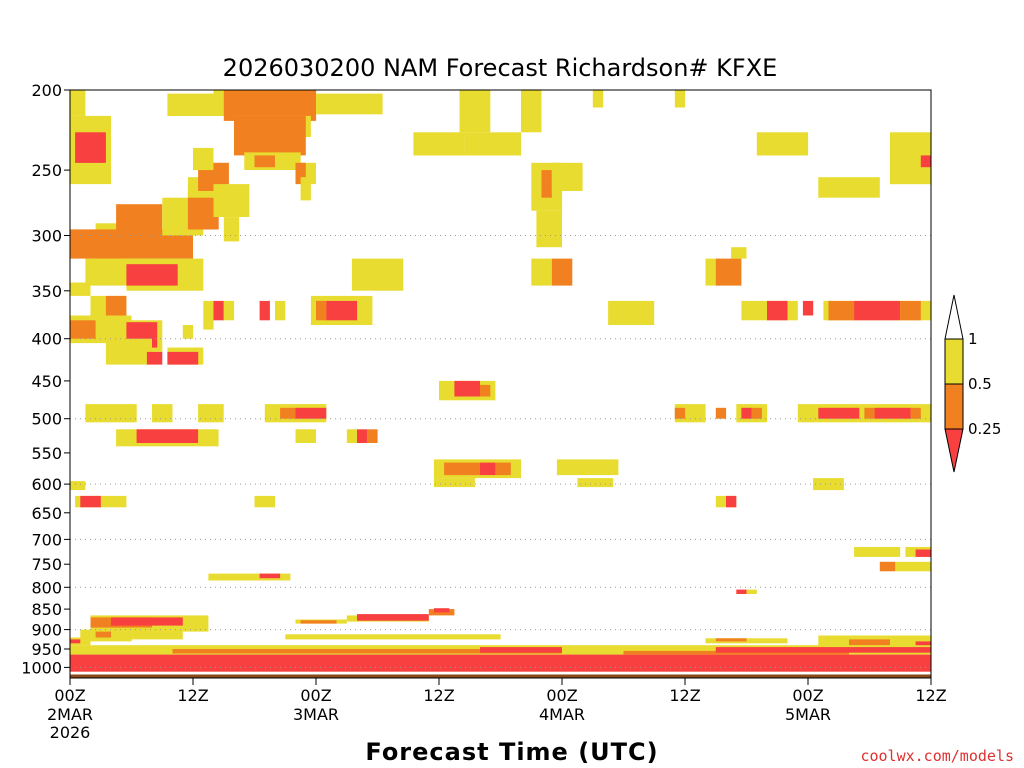 The image size is (1024, 768). What do you see at coordinates (46, 484) in the screenshot?
I see `y-tick-label: 600` at bounding box center [46, 484].